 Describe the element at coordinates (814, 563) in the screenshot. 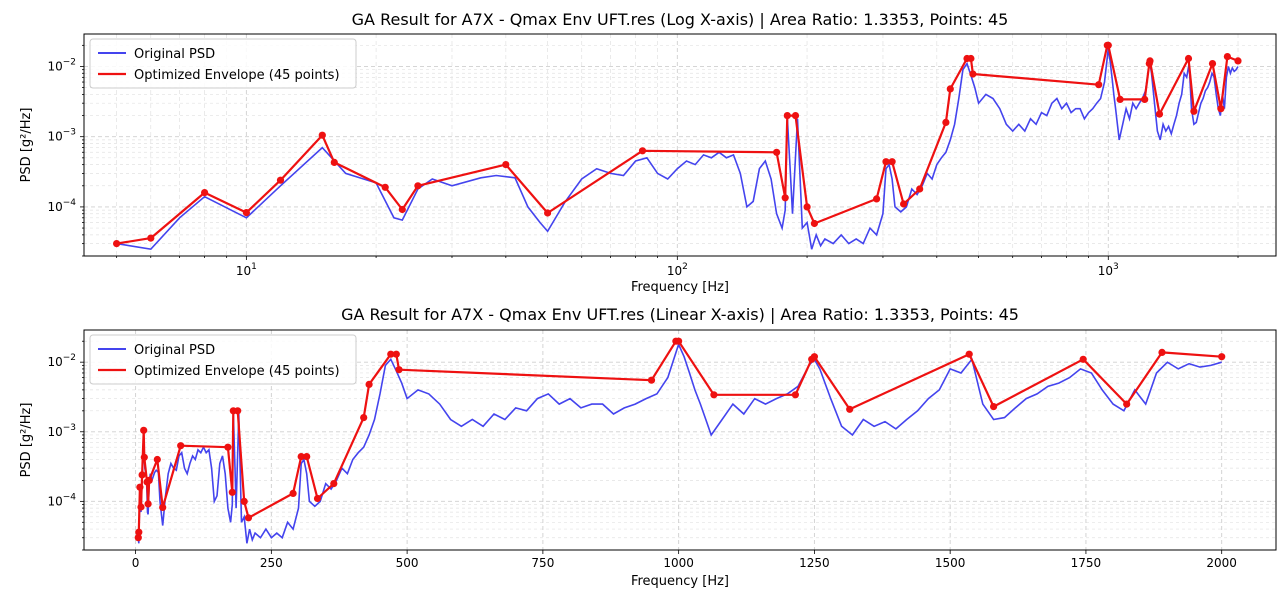

I see `x-tick-label: 1250` at that location.